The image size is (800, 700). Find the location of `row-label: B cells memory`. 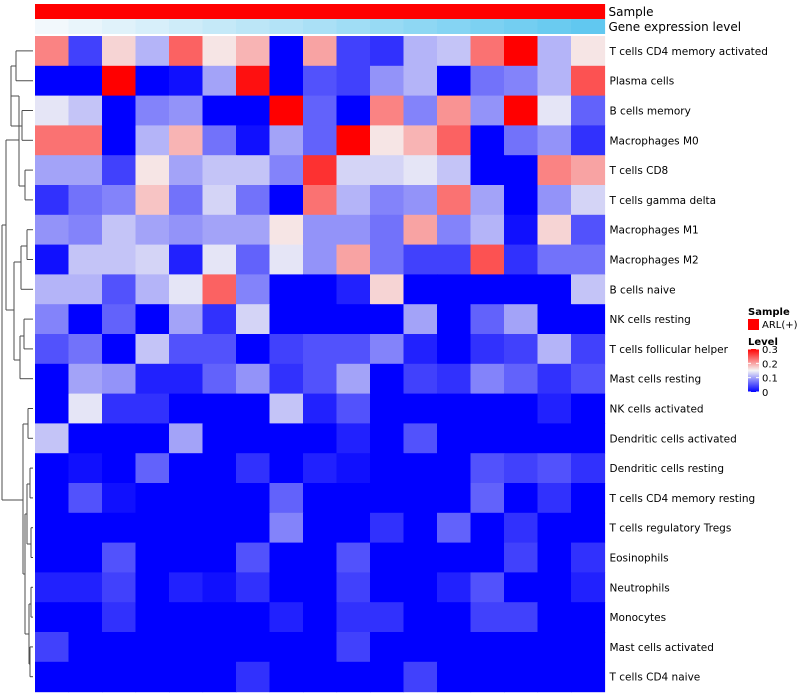

row-label: B cells memory is located at coordinates (650, 112).